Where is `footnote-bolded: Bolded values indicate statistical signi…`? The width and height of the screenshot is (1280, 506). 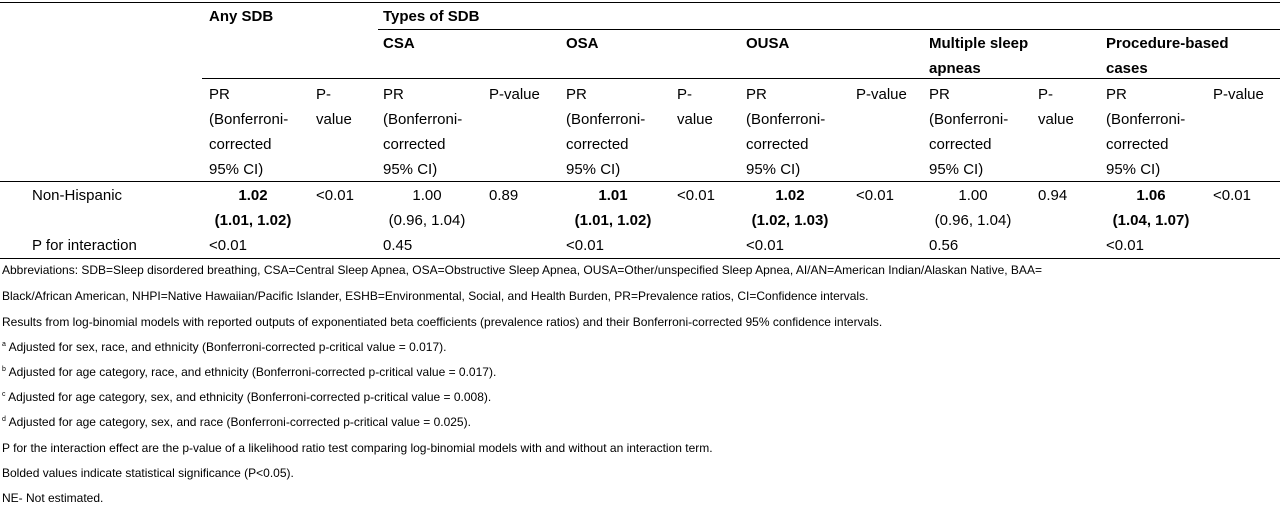
footnote-bolded: Bolded values indicate statistical signi… is located at coordinates (148, 473).